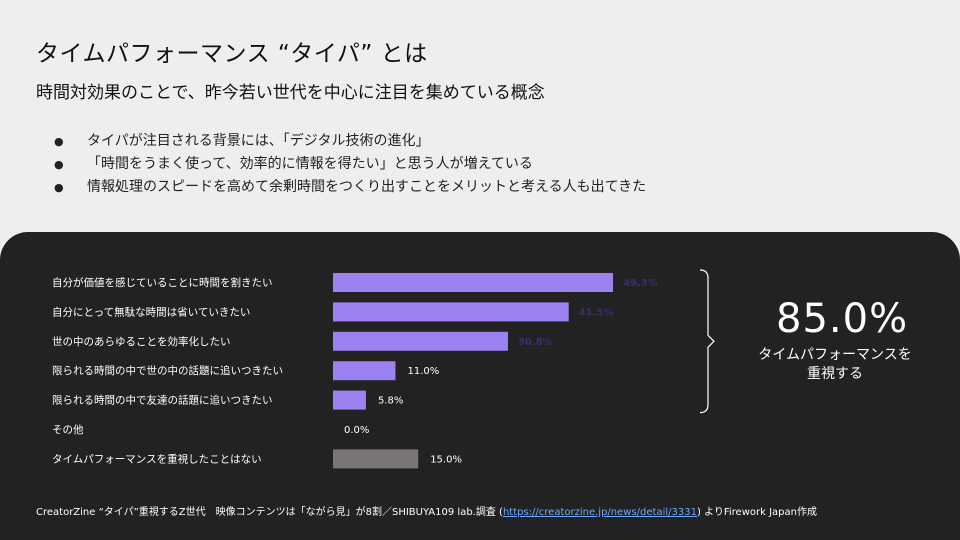 The image size is (960, 540). What do you see at coordinates (390, 401) in the screenshot?
I see `data-label: 5.8%` at bounding box center [390, 401].